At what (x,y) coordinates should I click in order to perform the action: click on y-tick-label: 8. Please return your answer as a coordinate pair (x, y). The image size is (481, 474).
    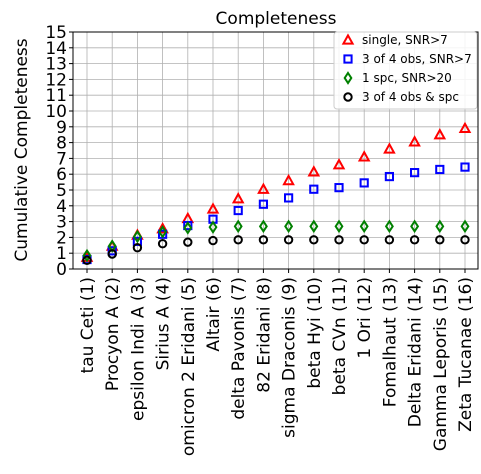
    Looking at the image, I should click on (61, 144).